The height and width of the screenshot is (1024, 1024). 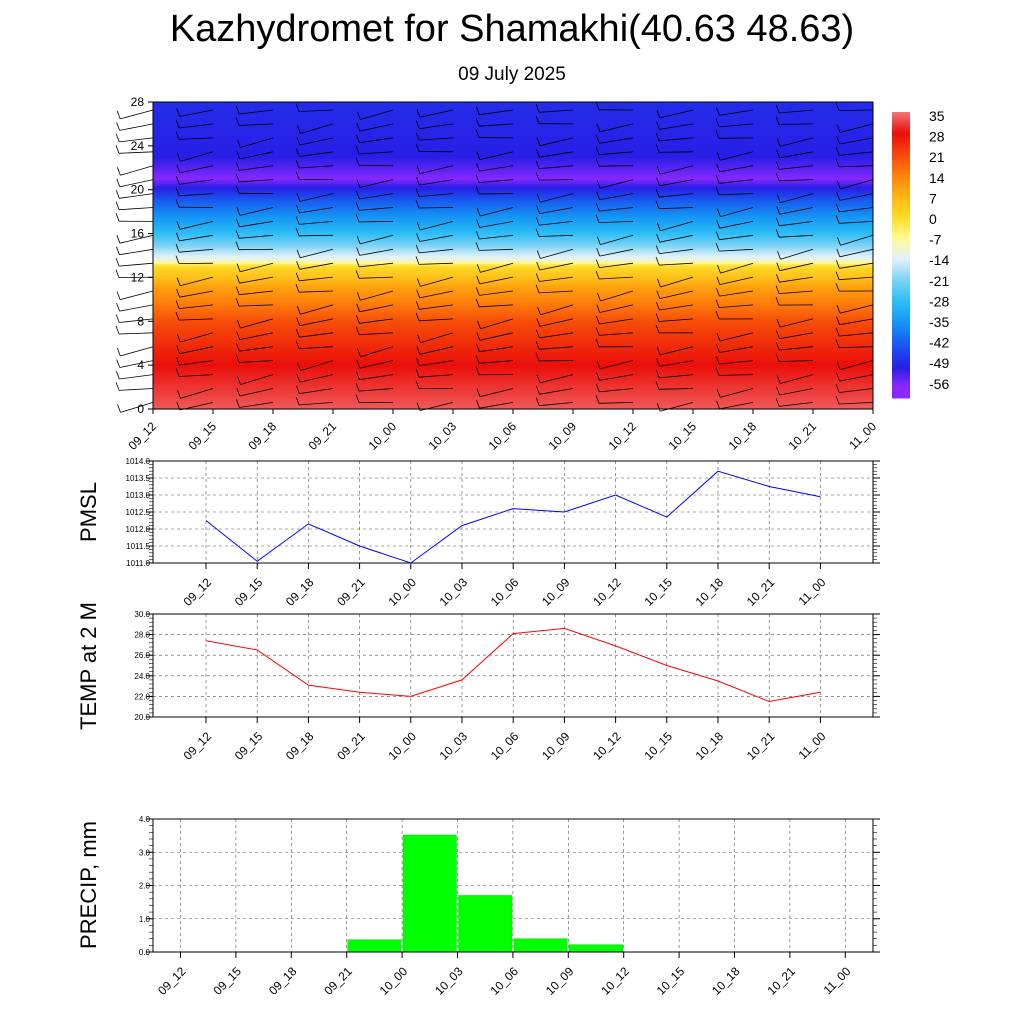 What do you see at coordinates (374, 946) in the screenshot?
I see `precip-bar` at bounding box center [374, 946].